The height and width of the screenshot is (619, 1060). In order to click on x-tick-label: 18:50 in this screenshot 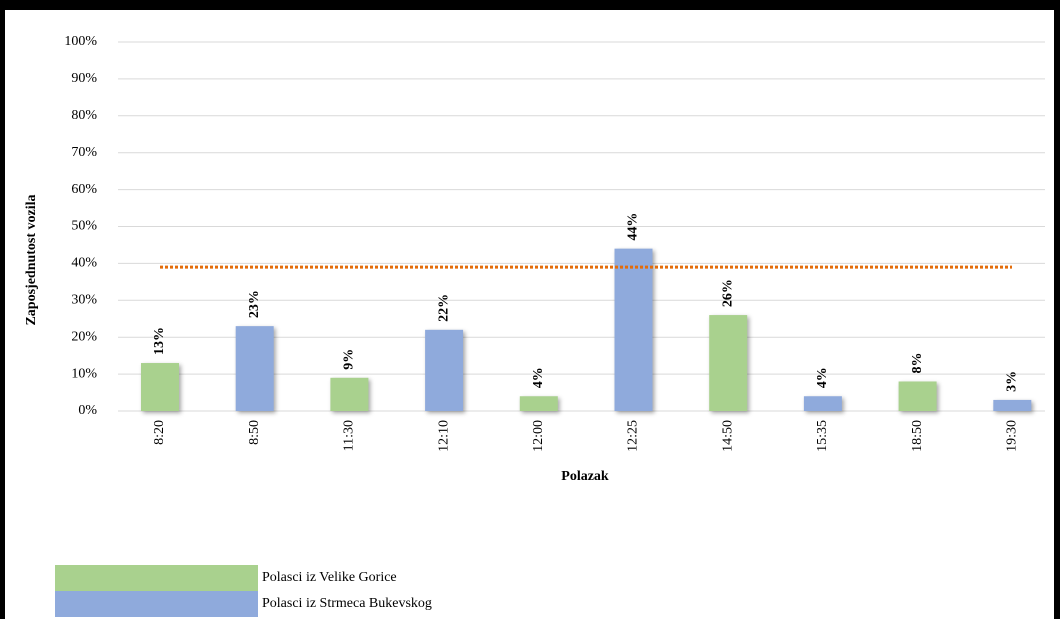, I will do `click(917, 436)`.